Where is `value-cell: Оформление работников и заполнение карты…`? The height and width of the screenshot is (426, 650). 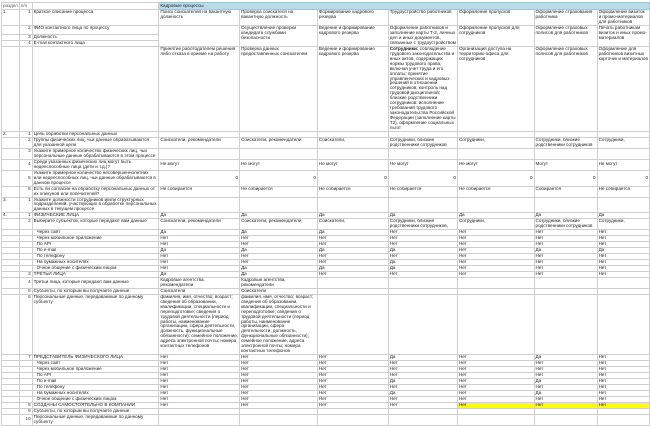
value-cell: Оформление работников и заполнение карты… is located at coordinates (422, 35).